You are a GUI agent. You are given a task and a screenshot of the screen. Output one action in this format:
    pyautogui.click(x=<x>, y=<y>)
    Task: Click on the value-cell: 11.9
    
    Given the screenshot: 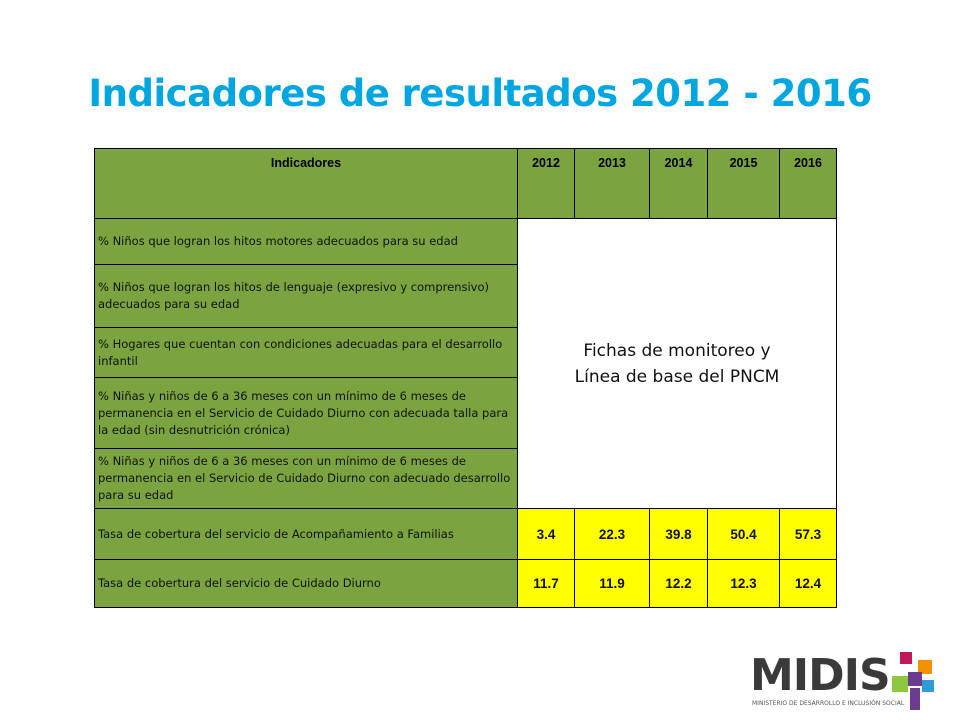 What is the action you would take?
    pyautogui.click(x=612, y=583)
    